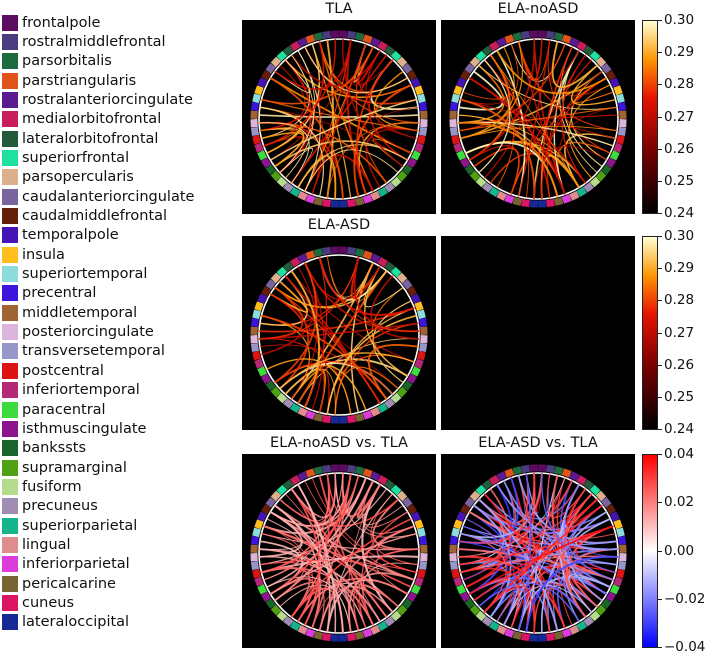  What do you see at coordinates (38, 603) in the screenshot?
I see `legend-item: cuneus` at bounding box center [38, 603].